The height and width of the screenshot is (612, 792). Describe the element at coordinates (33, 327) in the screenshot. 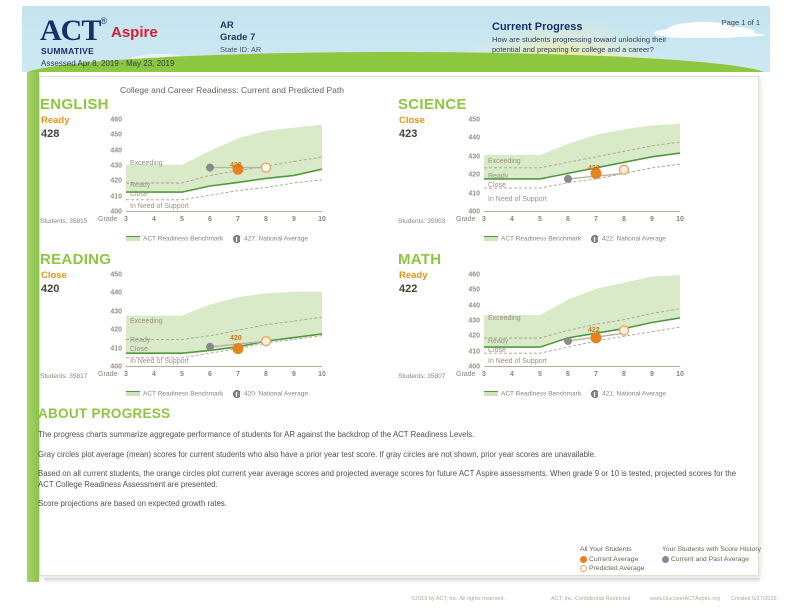

I see `left-accent-bar` at that location.